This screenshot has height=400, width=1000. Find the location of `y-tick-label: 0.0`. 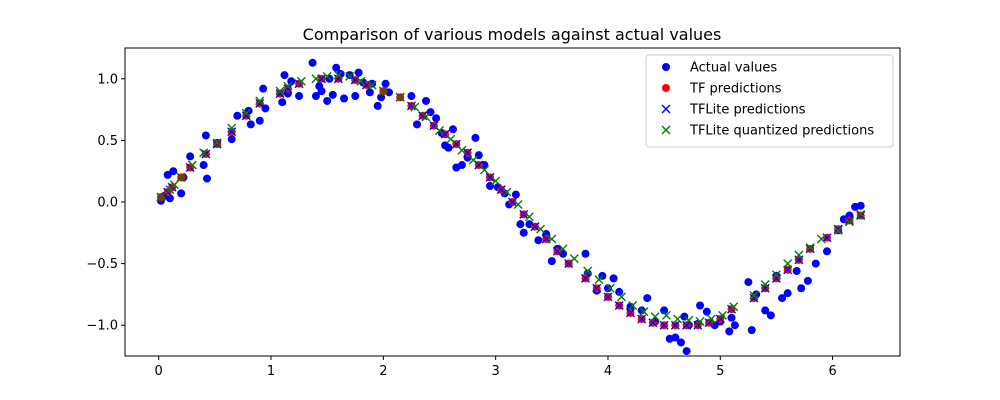

y-tick-label: 0.0 is located at coordinates (107, 203).